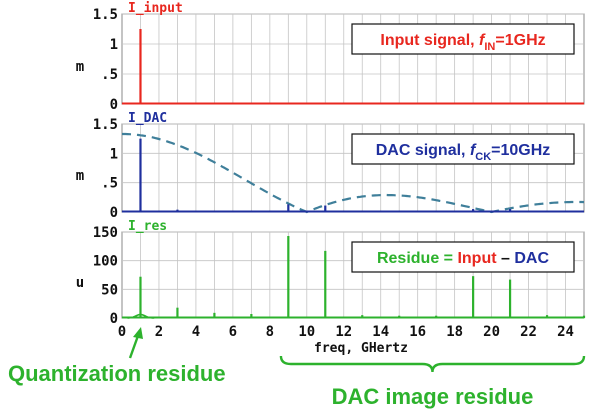  I want to click on image-residue-label: DAC image residue, so click(433, 396).